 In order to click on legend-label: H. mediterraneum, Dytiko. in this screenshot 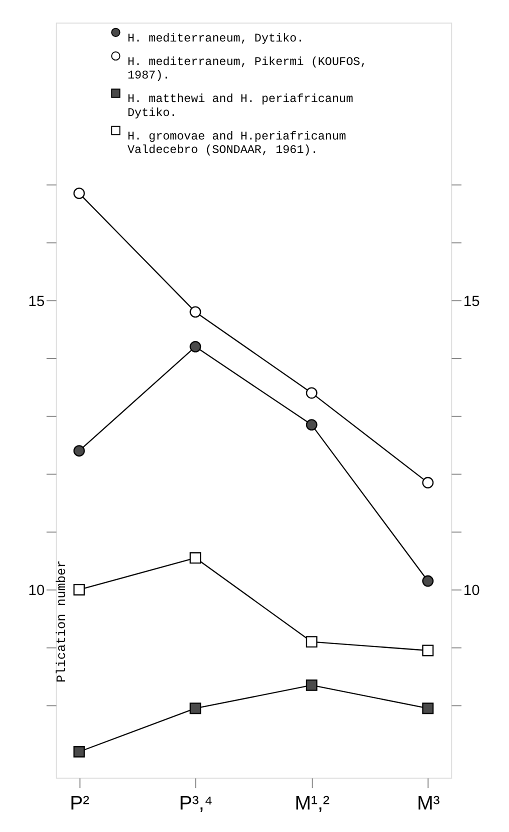, I will do `click(215, 38)`.